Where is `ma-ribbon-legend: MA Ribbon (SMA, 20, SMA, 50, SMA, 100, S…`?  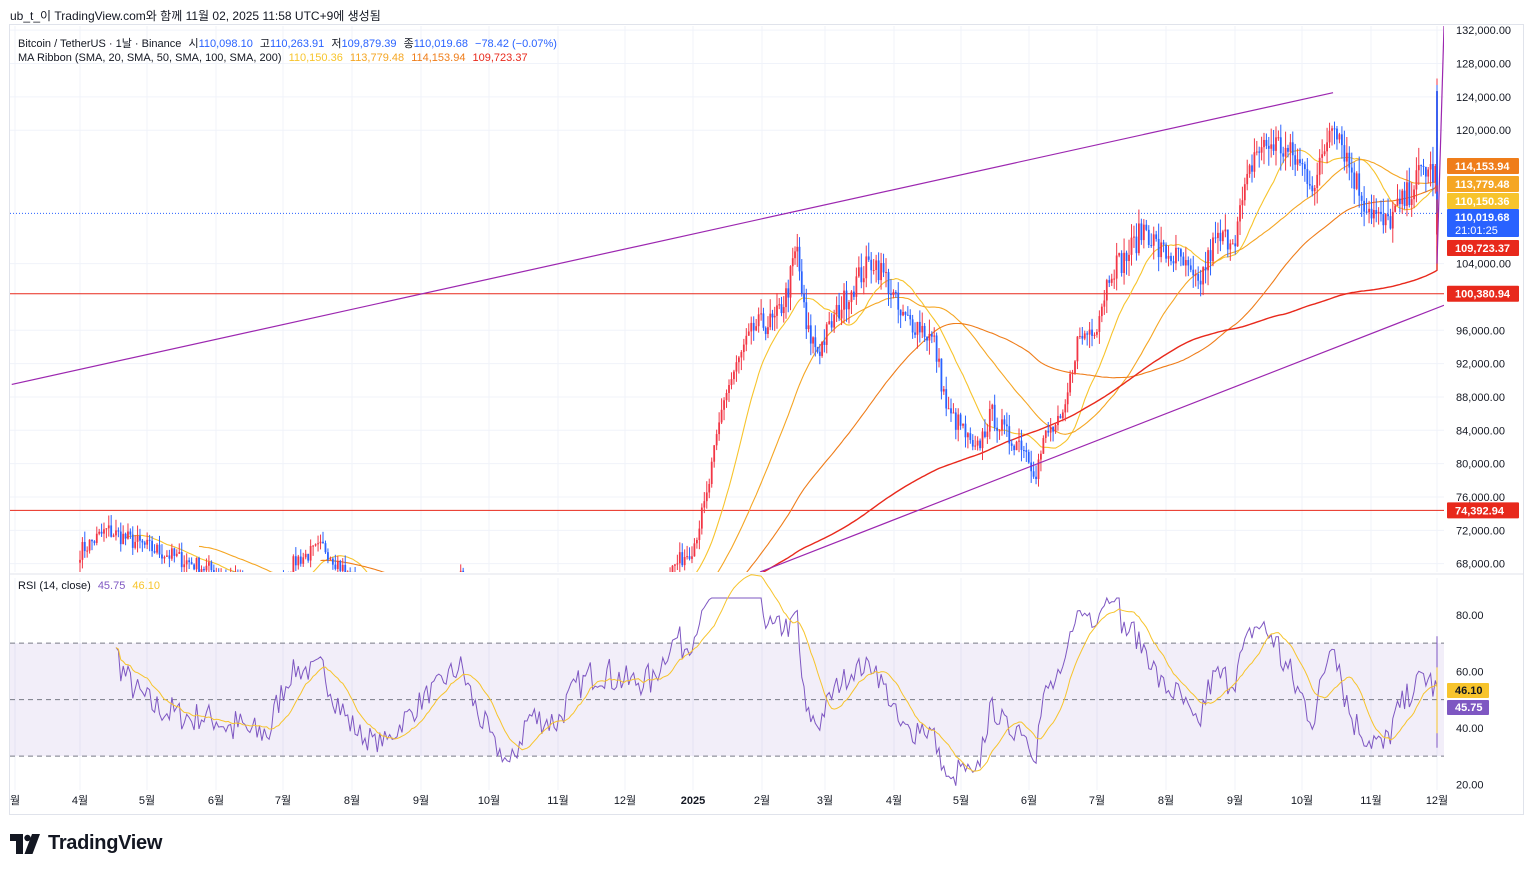 ma-ribbon-legend: MA Ribbon (SMA, 20, SMA, 50, SMA, 100, S… is located at coordinates (275, 58).